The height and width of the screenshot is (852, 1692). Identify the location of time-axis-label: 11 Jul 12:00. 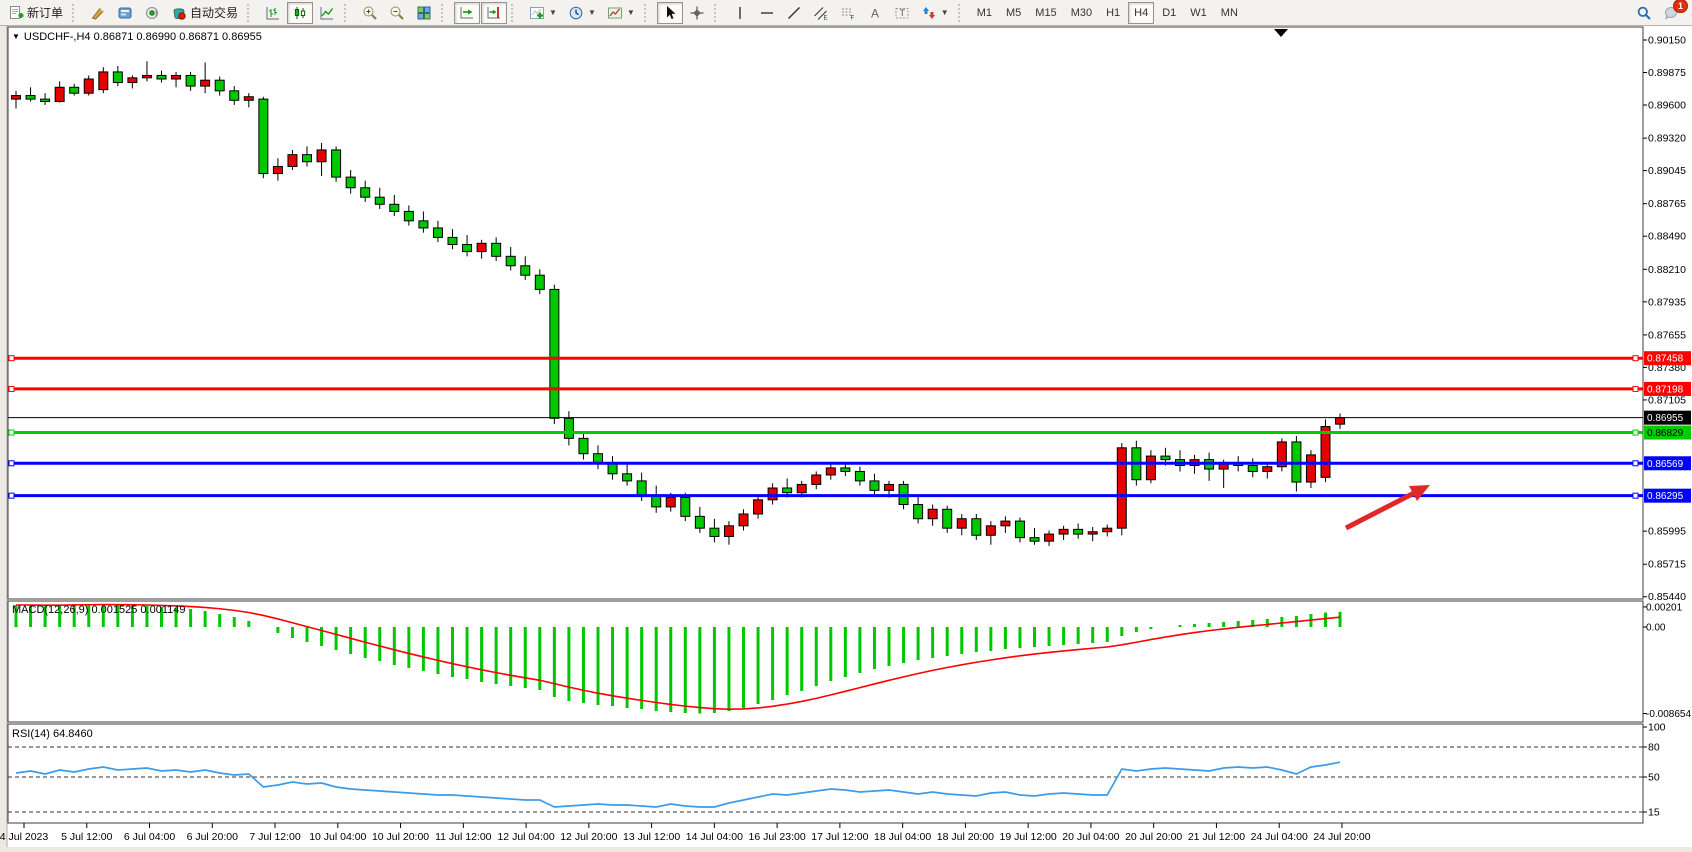
(463, 837).